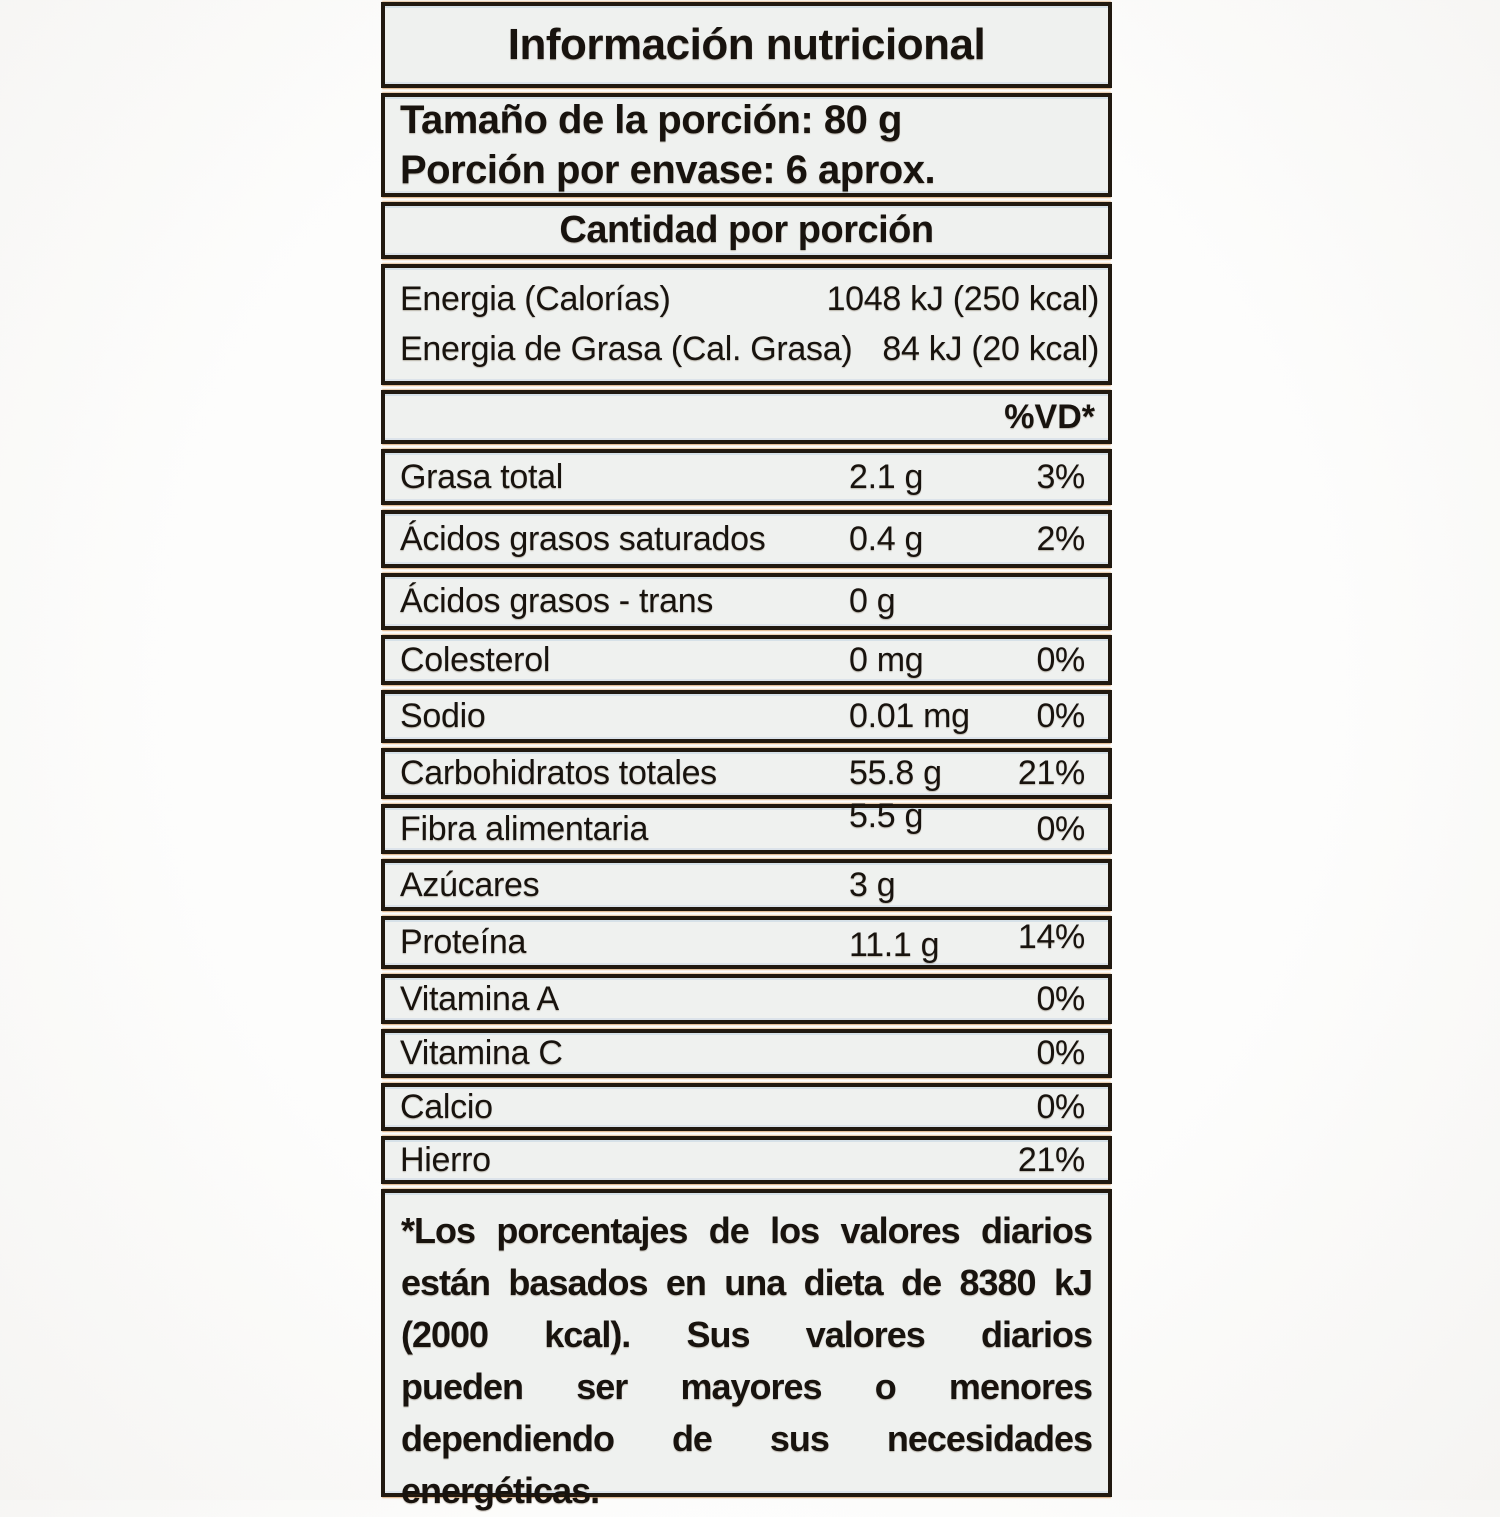 This screenshot has height=1517, width=1500. What do you see at coordinates (475, 659) in the screenshot?
I see `nutrient-label: Colesterol` at bounding box center [475, 659].